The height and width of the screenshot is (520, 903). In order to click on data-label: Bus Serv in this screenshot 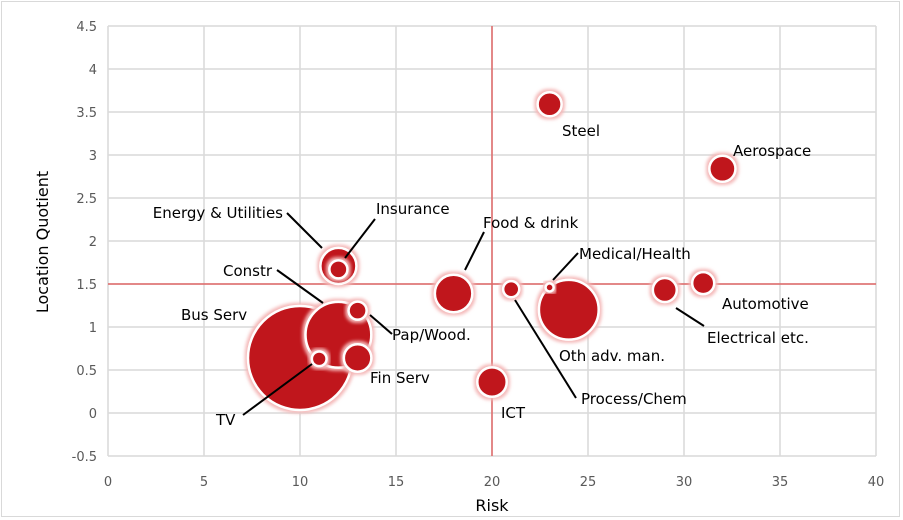, I will do `click(214, 315)`.